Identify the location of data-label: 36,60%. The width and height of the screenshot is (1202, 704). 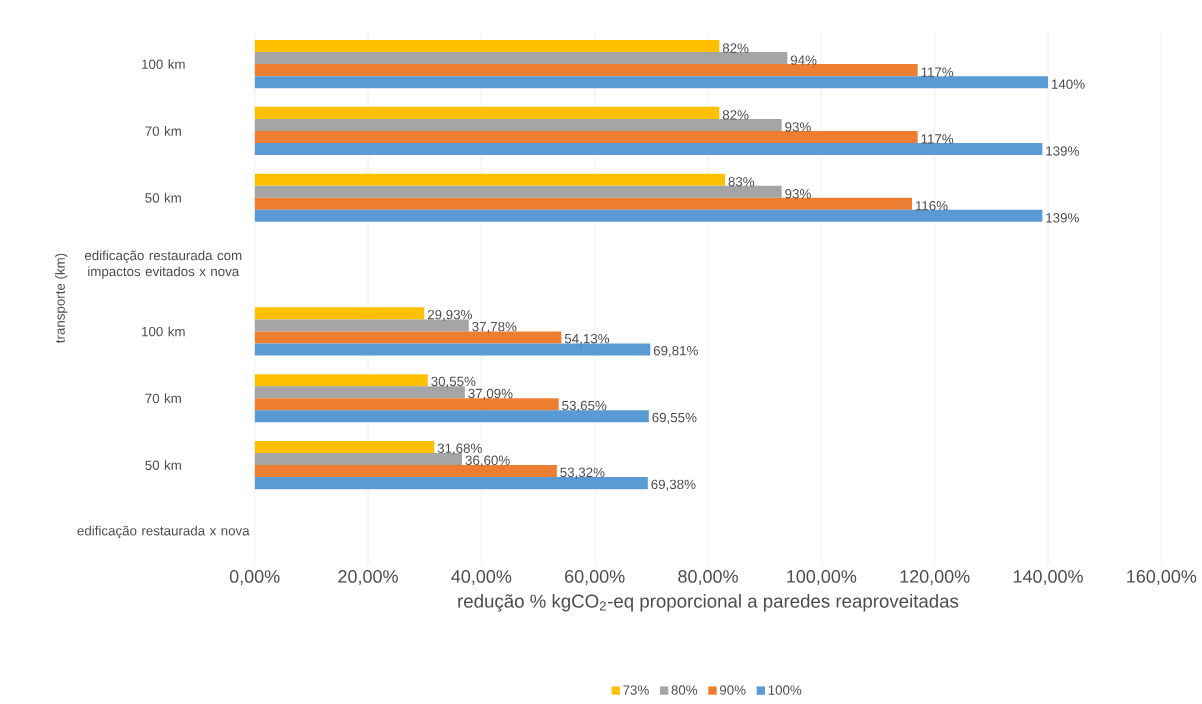
(487, 461).